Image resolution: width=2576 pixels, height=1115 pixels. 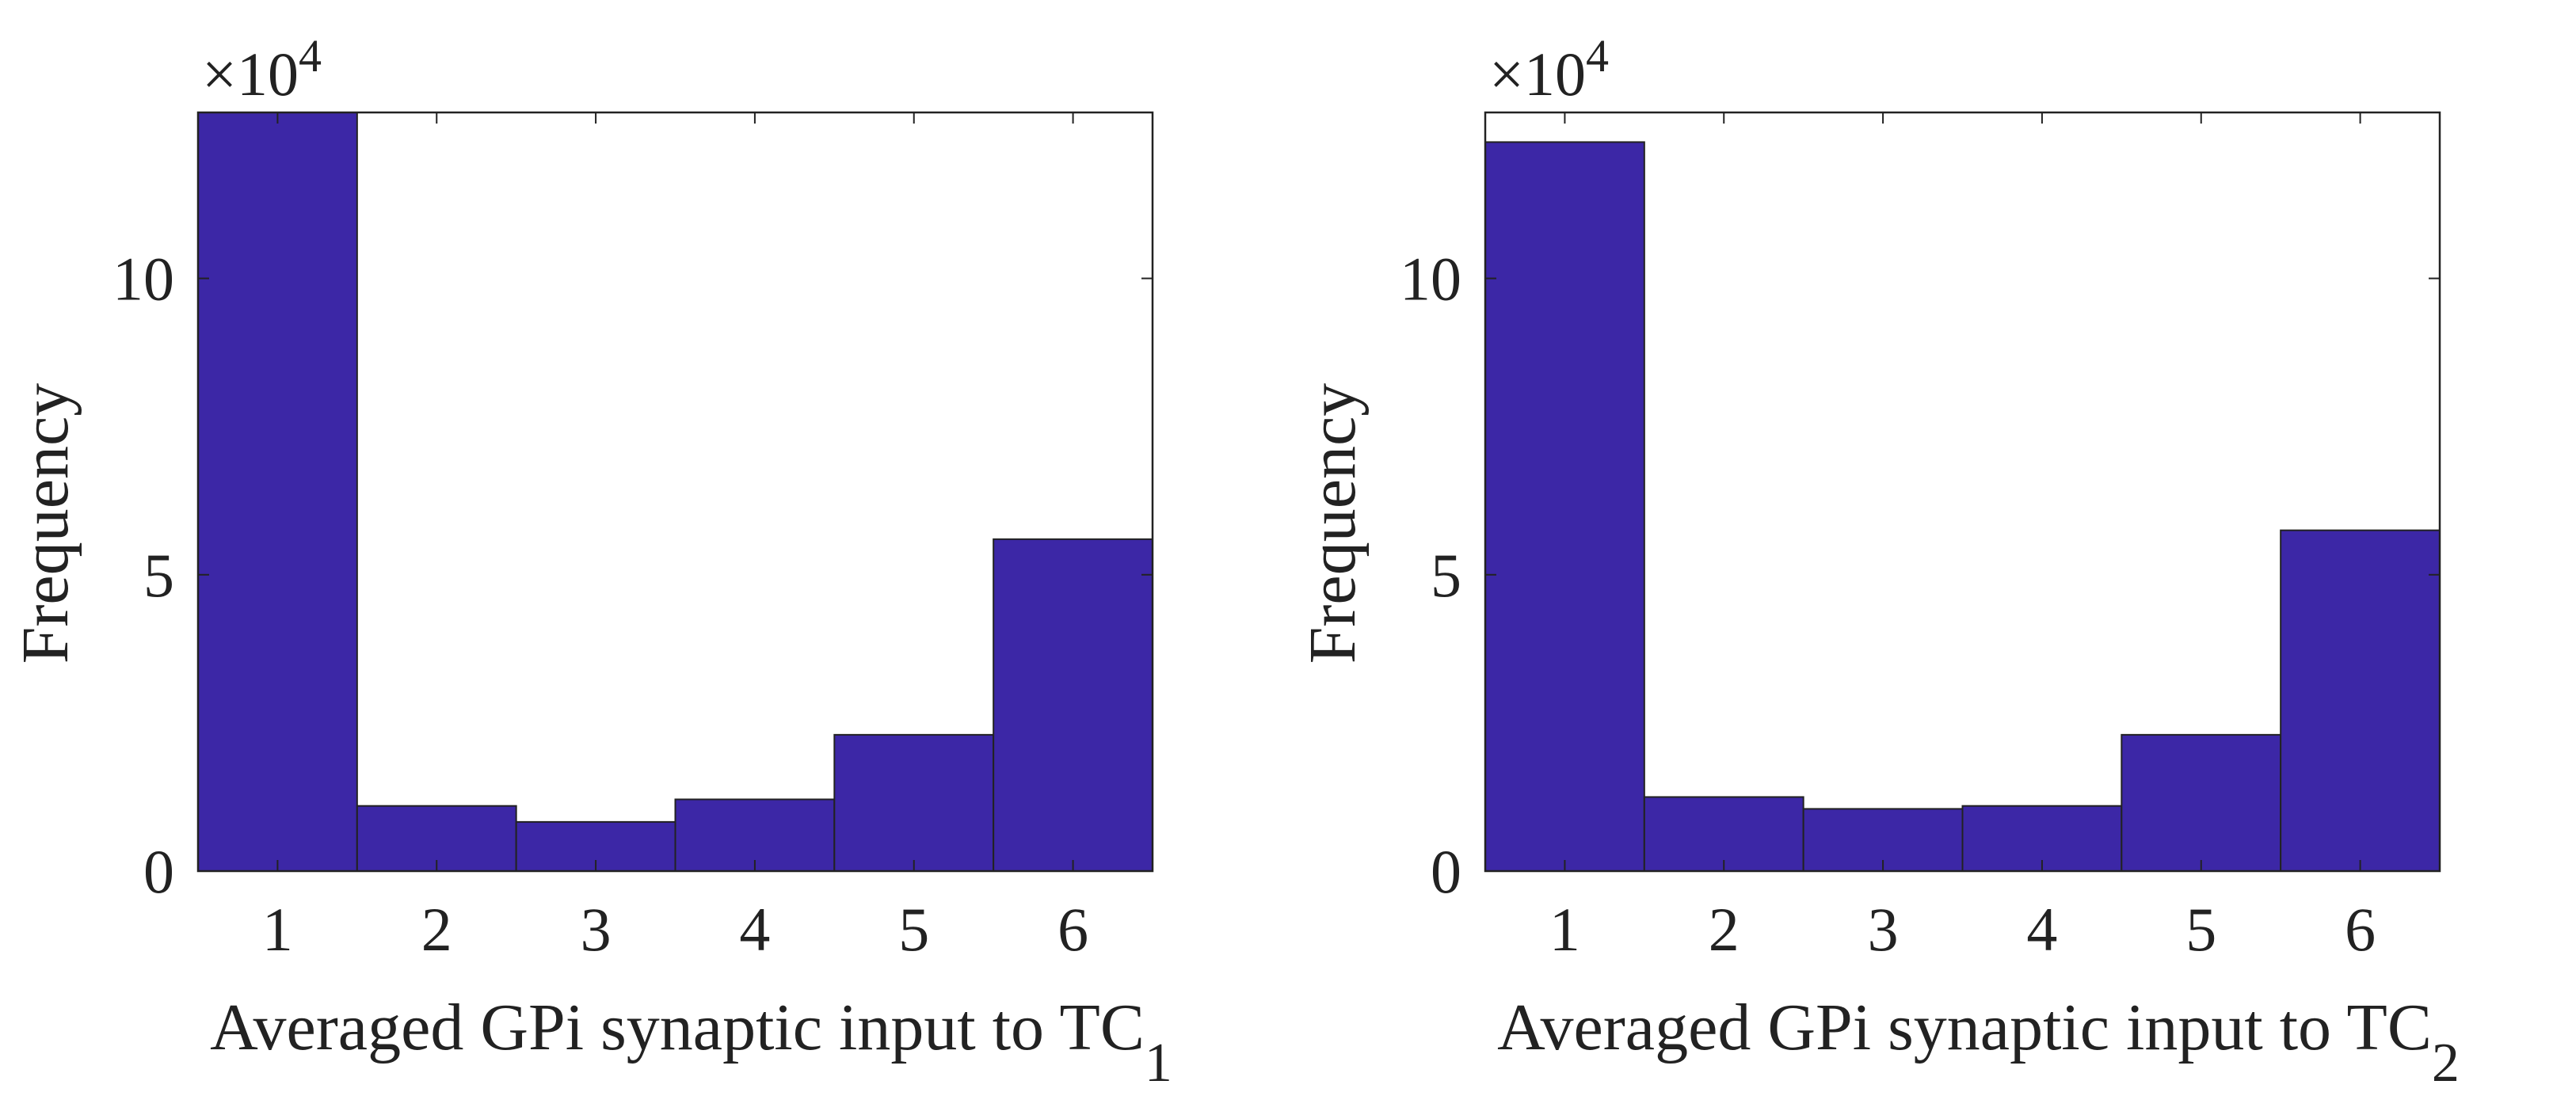 I want to click on x-axis-label: Averaged GPi synaptic input to TC2, so click(x=1979, y=1042).